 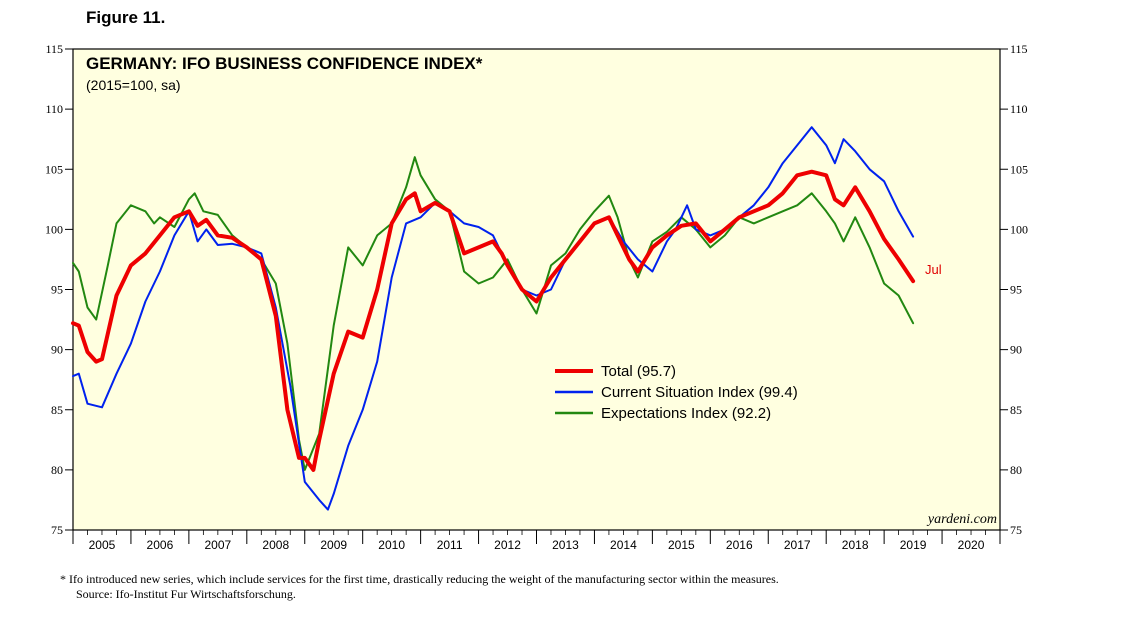 What do you see at coordinates (275, 545) in the screenshot?
I see `x-tick-label: 2008` at bounding box center [275, 545].